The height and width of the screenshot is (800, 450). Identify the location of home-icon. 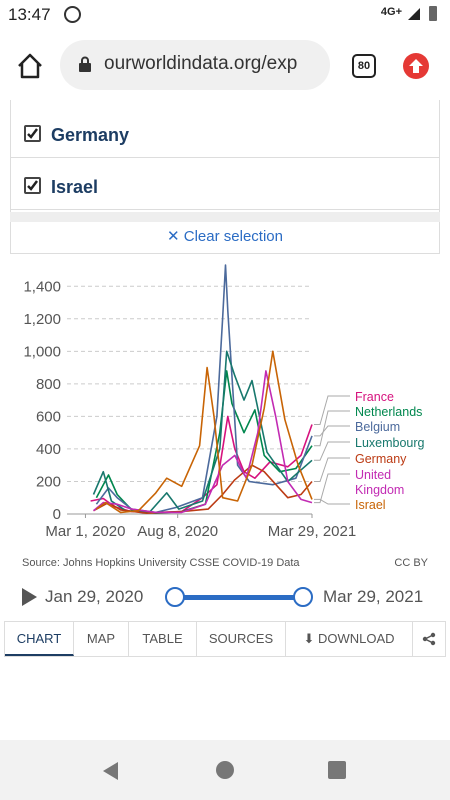
(30, 66).